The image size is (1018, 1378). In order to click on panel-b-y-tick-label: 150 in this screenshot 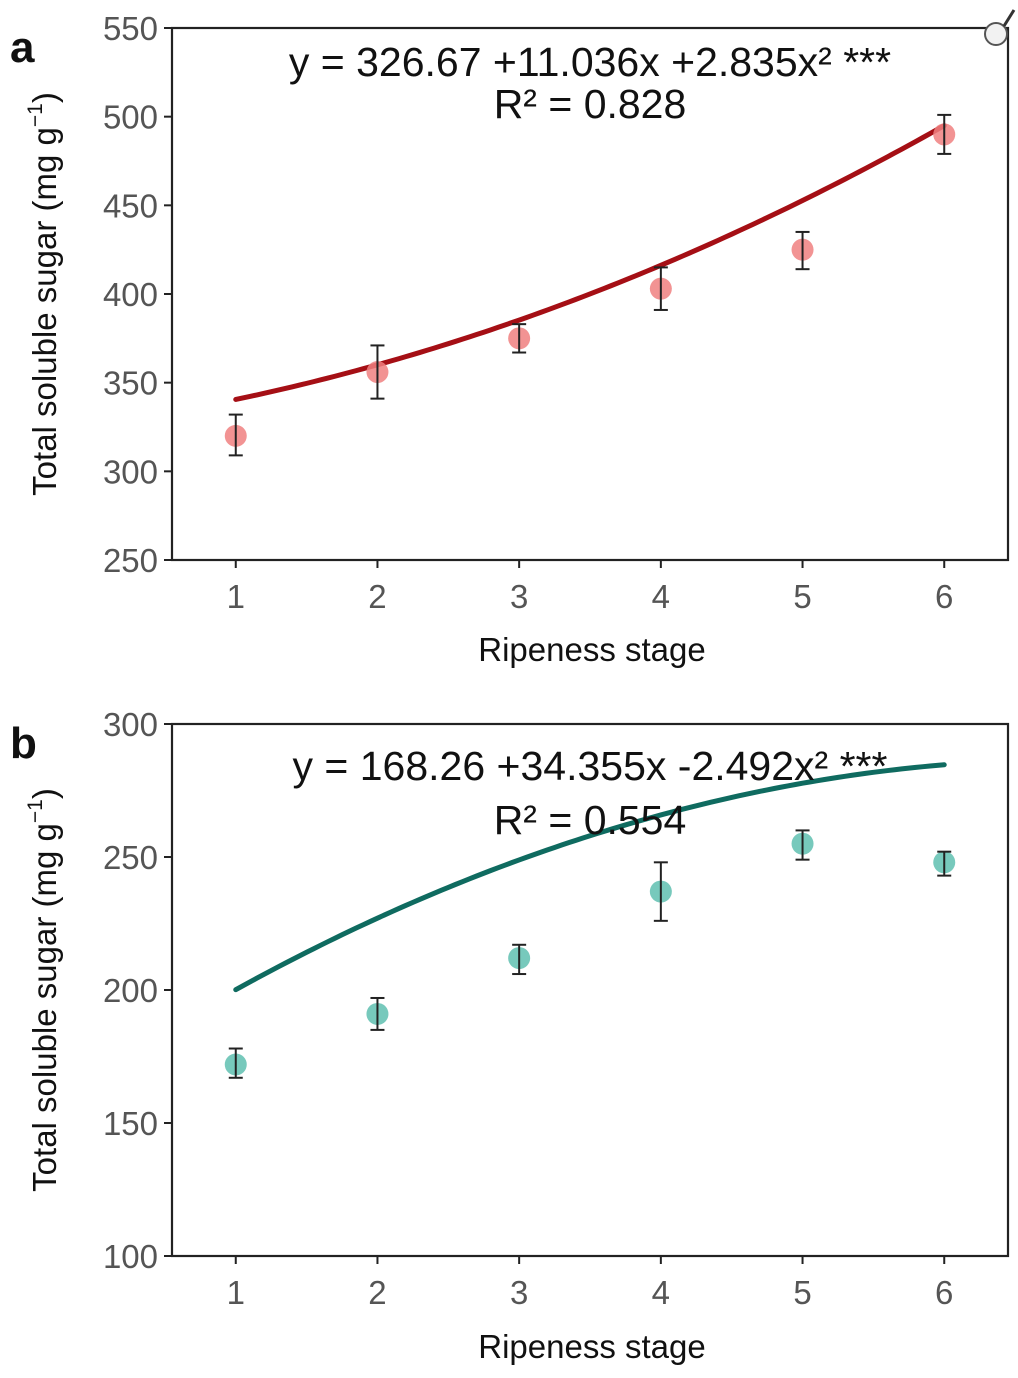, I will do `click(130, 1123)`.